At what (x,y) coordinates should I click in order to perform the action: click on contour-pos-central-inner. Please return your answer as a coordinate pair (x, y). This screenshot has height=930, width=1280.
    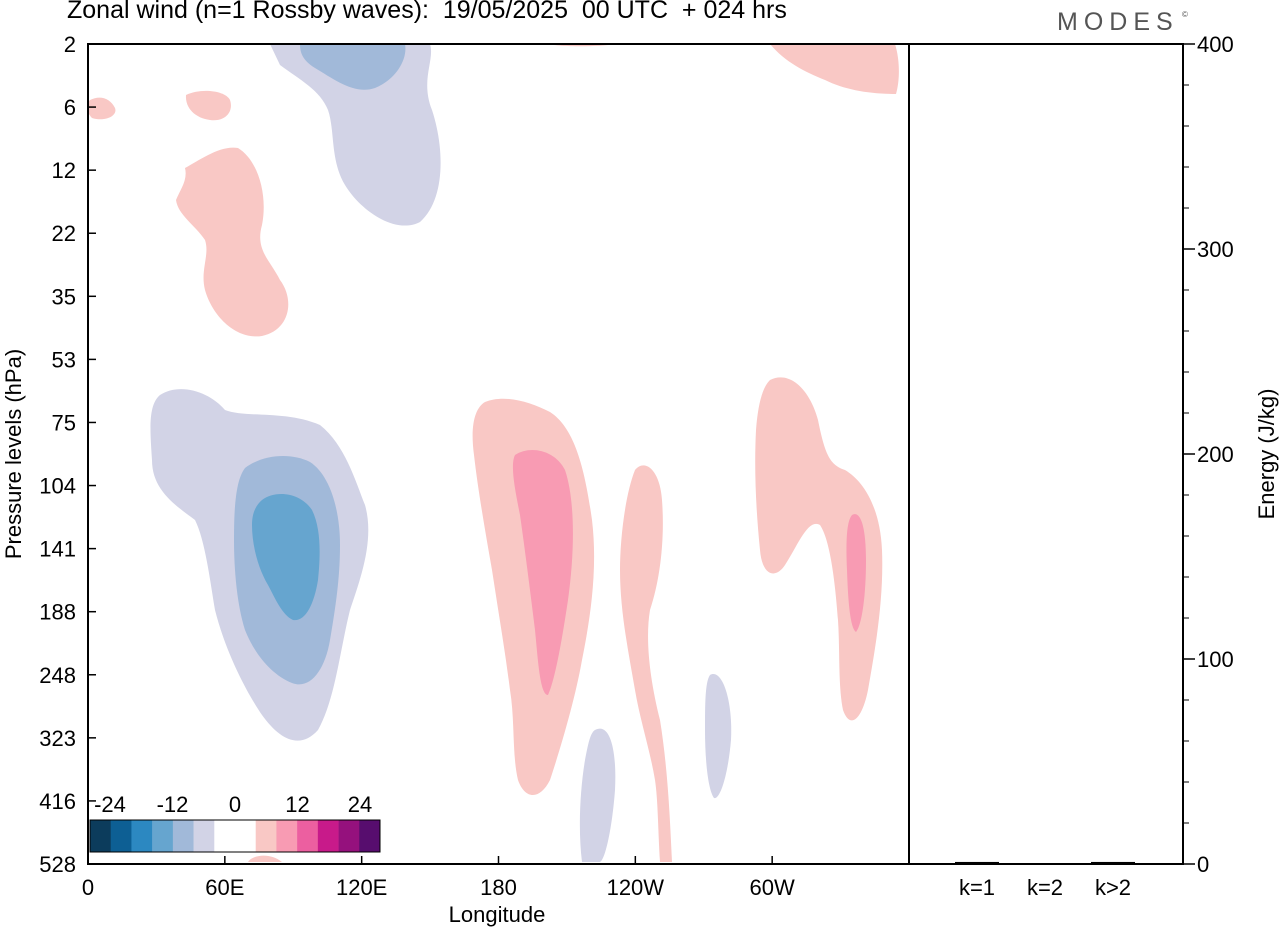
    Looking at the image, I should click on (542, 572).